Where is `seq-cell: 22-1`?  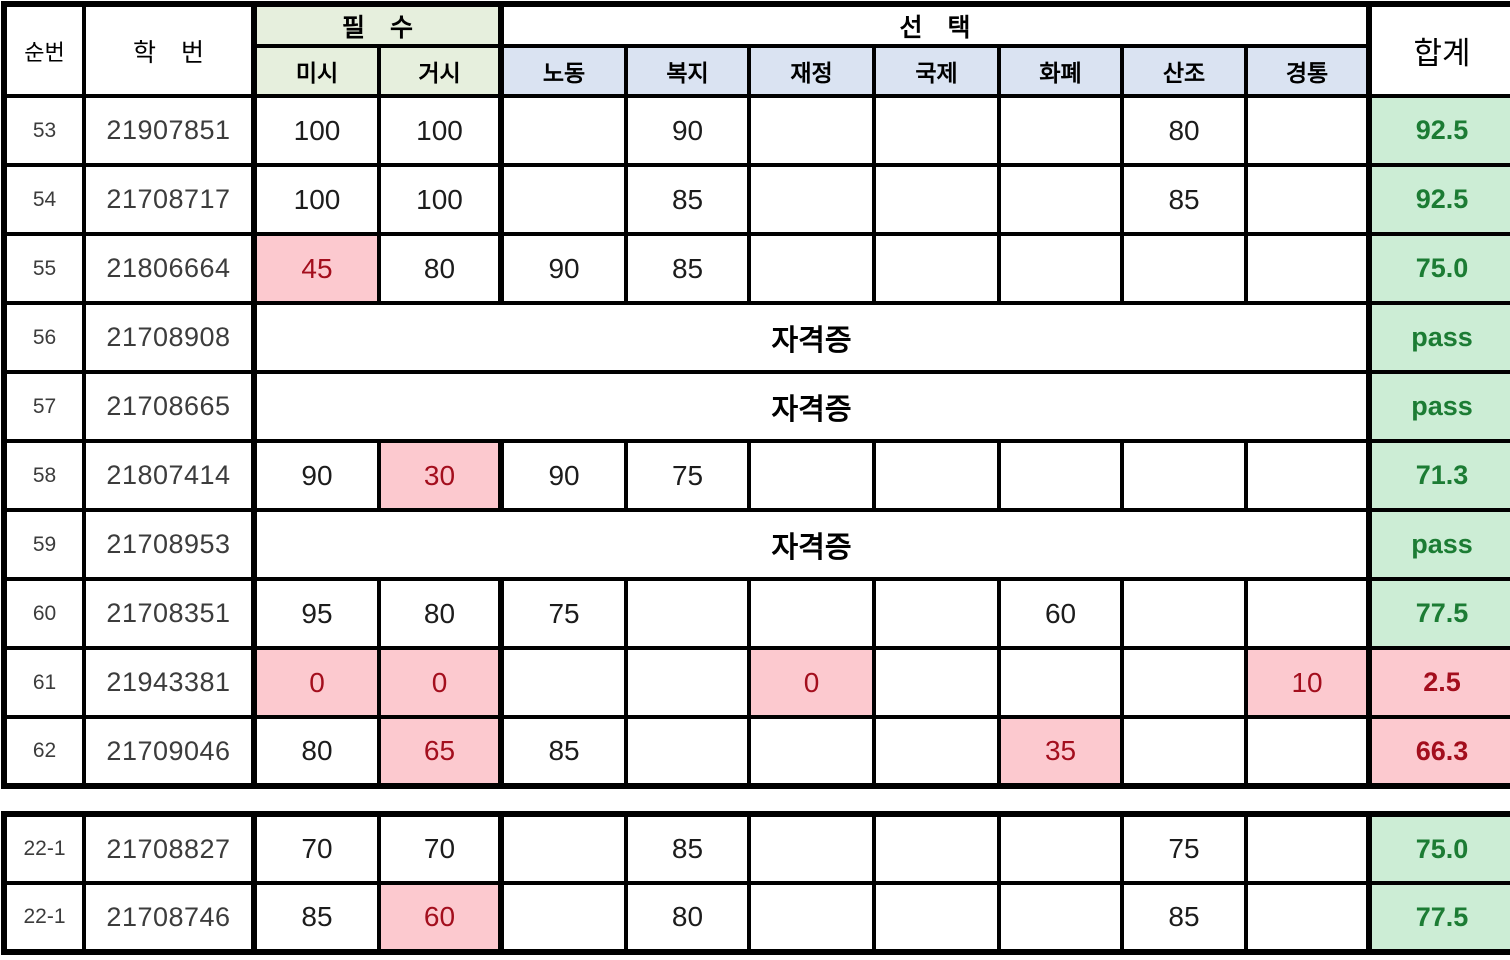 seq-cell: 22-1 is located at coordinates (44, 917).